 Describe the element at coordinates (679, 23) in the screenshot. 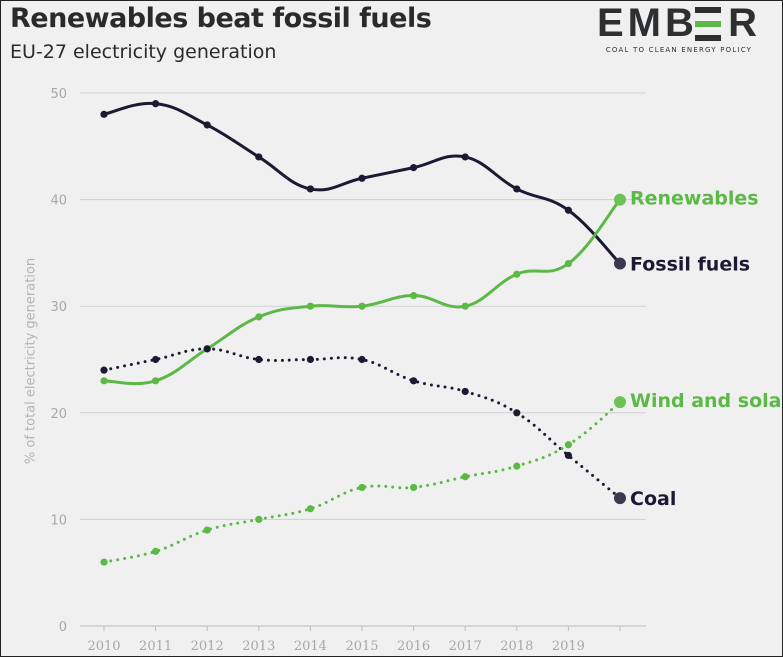

I see `ember-logo-wordmark: EMB R` at that location.